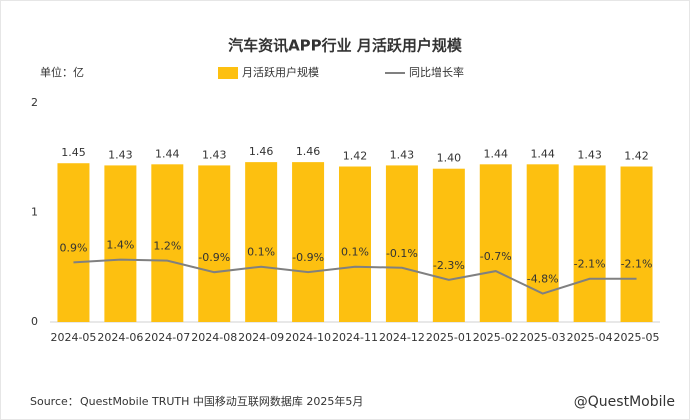  What do you see at coordinates (261, 337) in the screenshot?
I see `x-tick-label: 2024-09` at bounding box center [261, 337].